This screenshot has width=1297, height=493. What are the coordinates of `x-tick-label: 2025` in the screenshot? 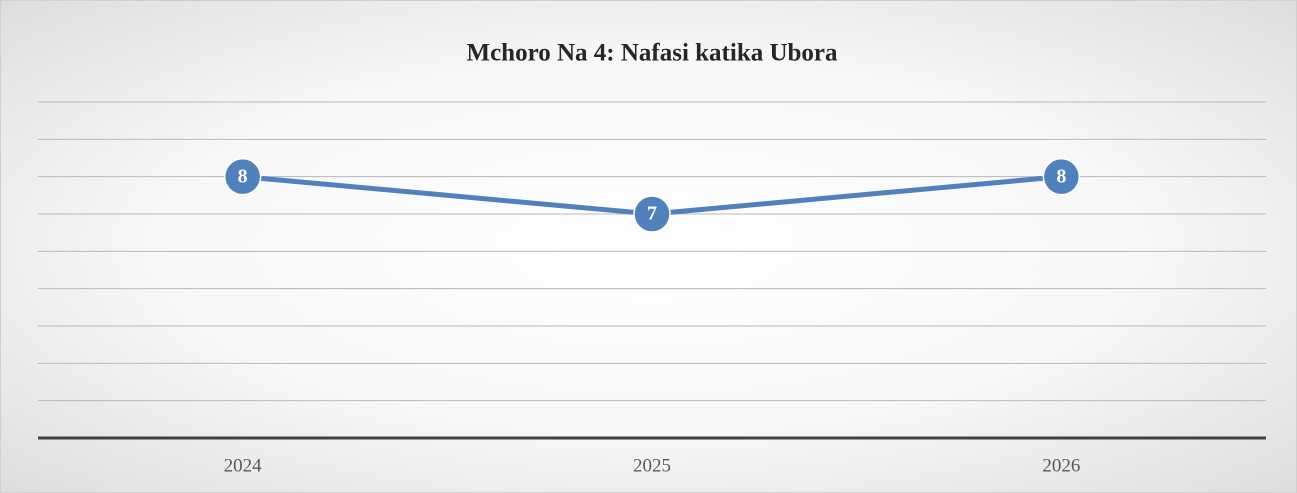 It's located at (652, 465).